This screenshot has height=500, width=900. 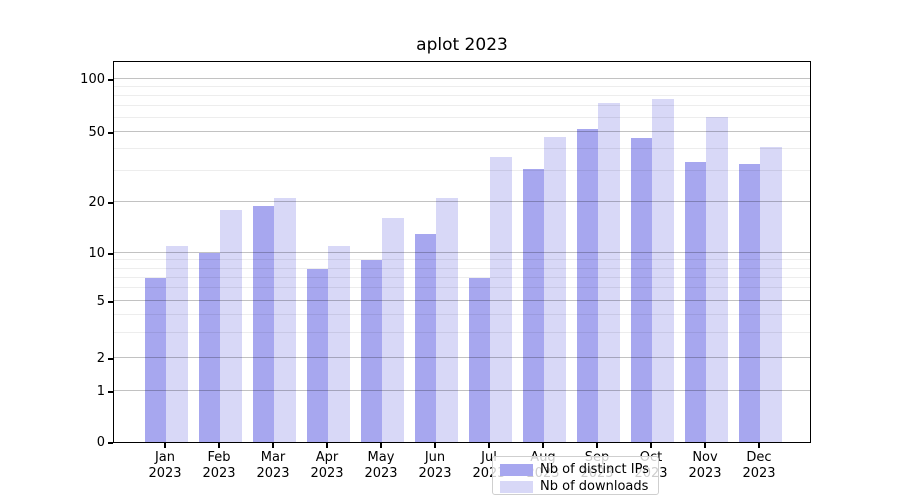 I want to click on y-tick-label-0: 0, so click(x=100, y=442).